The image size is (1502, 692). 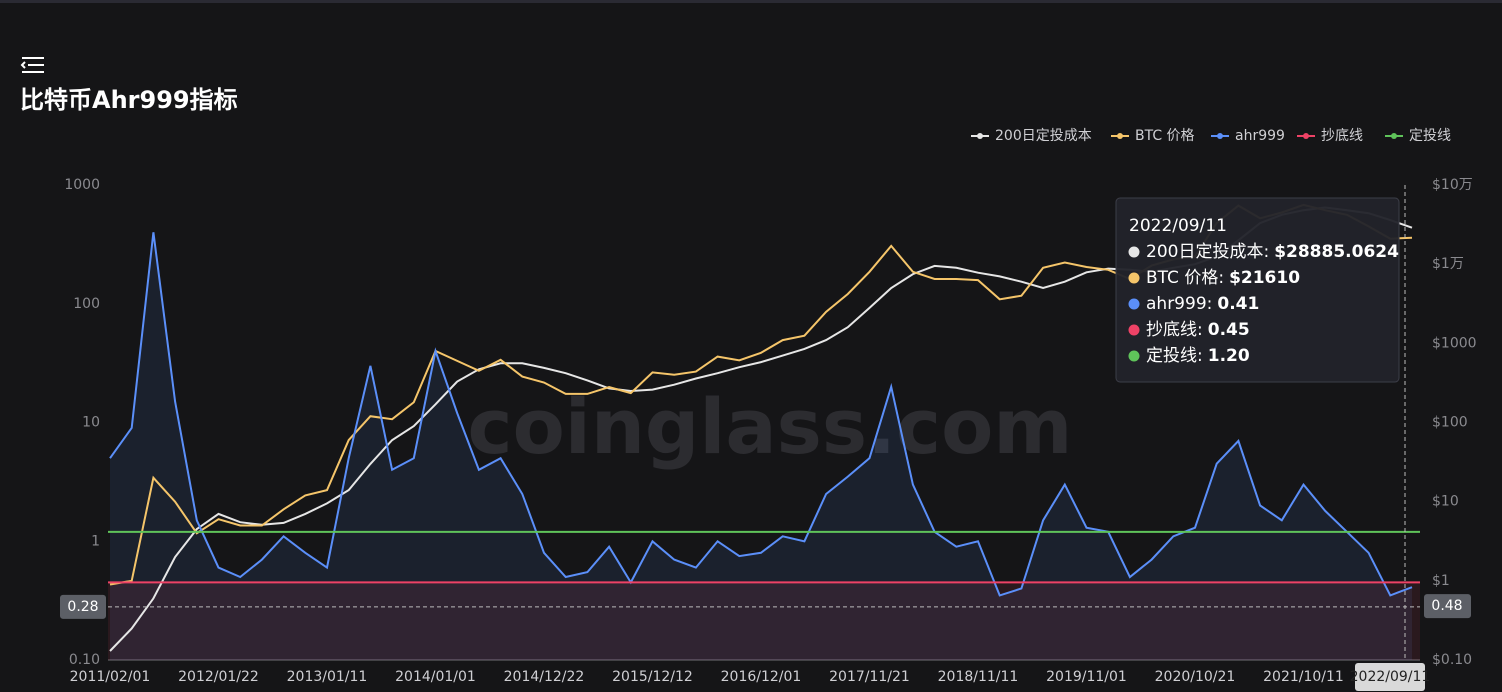 What do you see at coordinates (84, 660) in the screenshot?
I see `y-tick-label: 0.10` at bounding box center [84, 660].